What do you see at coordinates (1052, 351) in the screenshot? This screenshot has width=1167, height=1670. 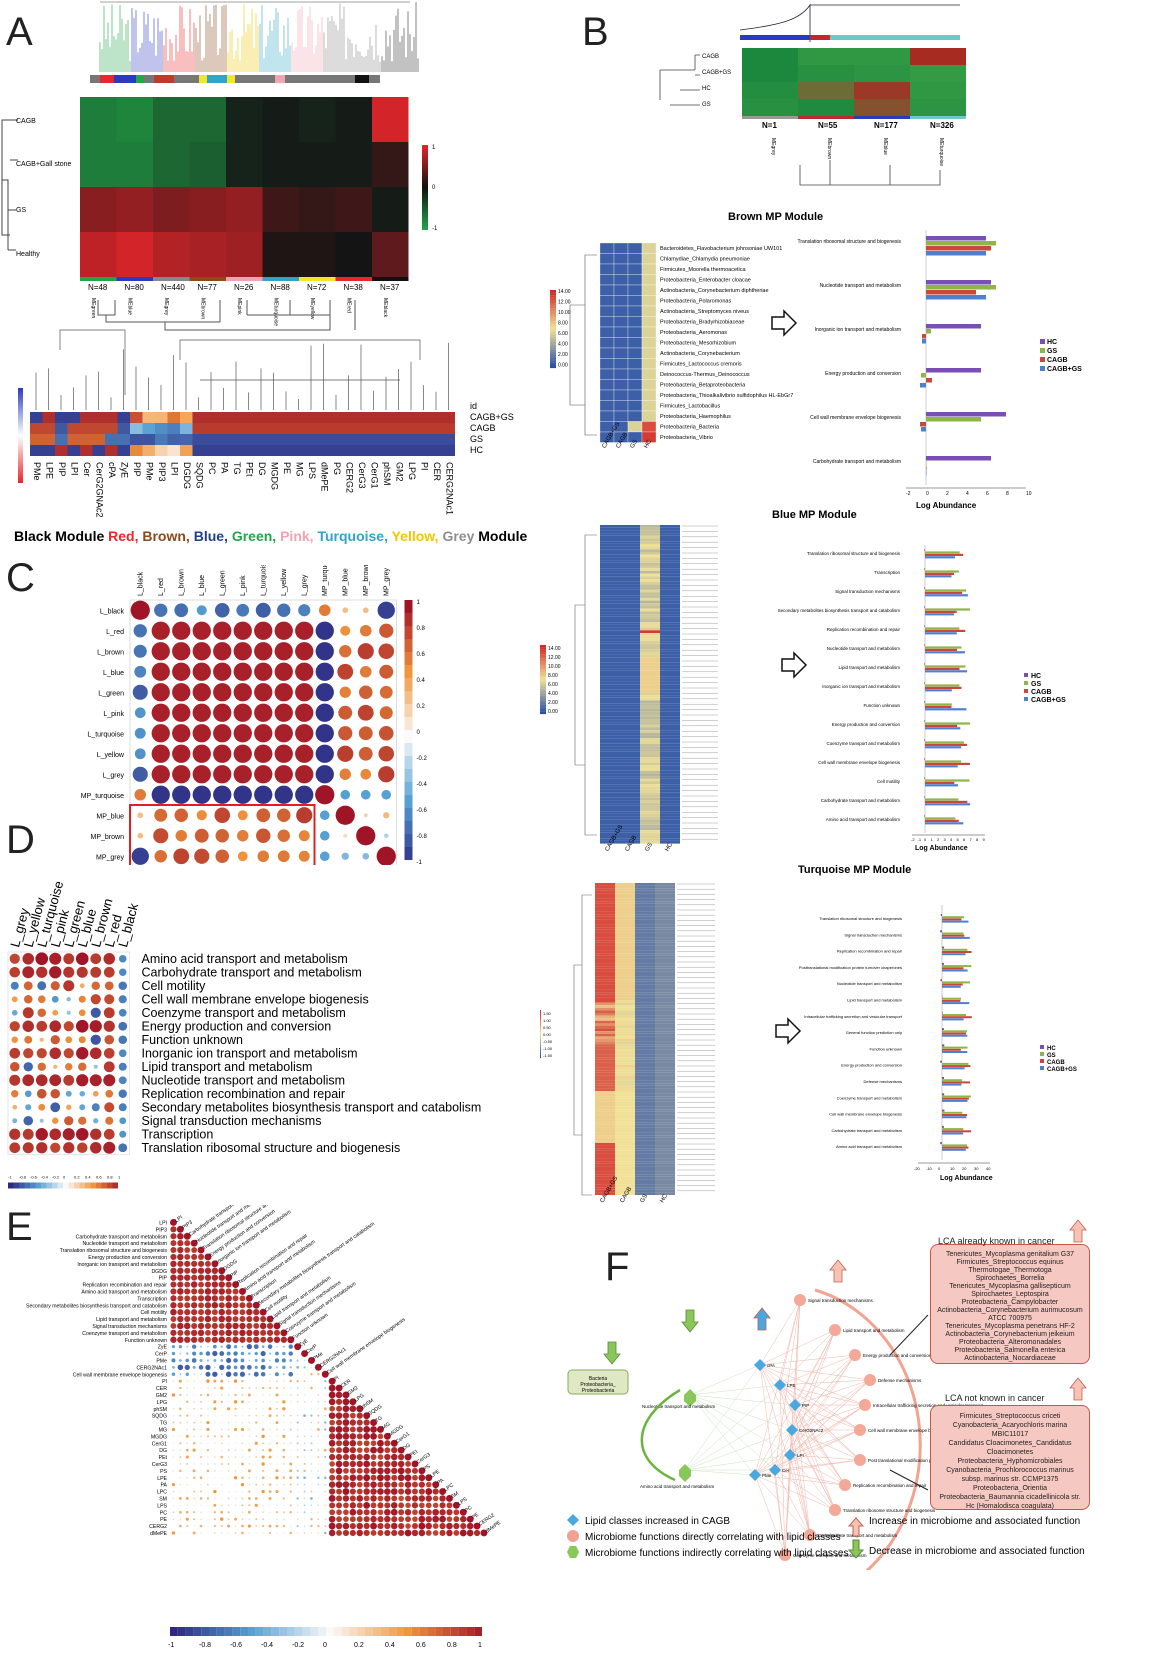 I see `brown-legend-1: GS` at bounding box center [1052, 351].